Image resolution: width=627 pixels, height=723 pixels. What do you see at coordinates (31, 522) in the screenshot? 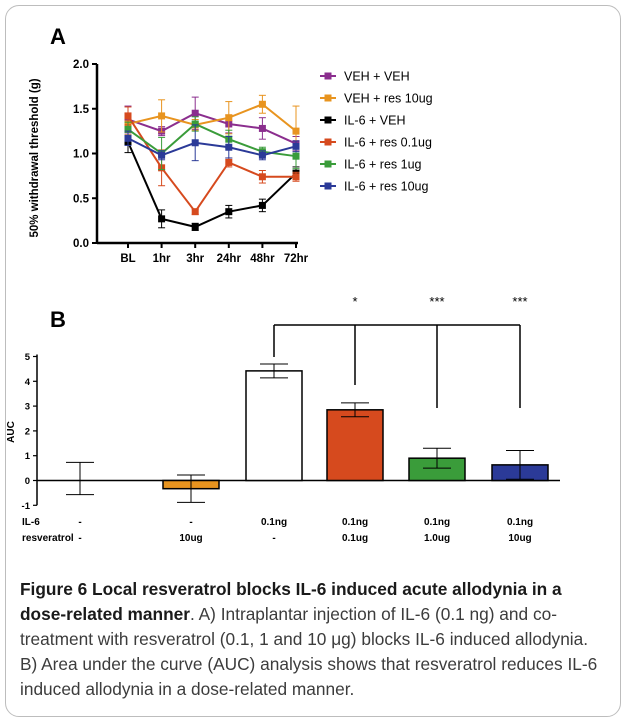
I see `row-label-il6: IL-6` at bounding box center [31, 522].